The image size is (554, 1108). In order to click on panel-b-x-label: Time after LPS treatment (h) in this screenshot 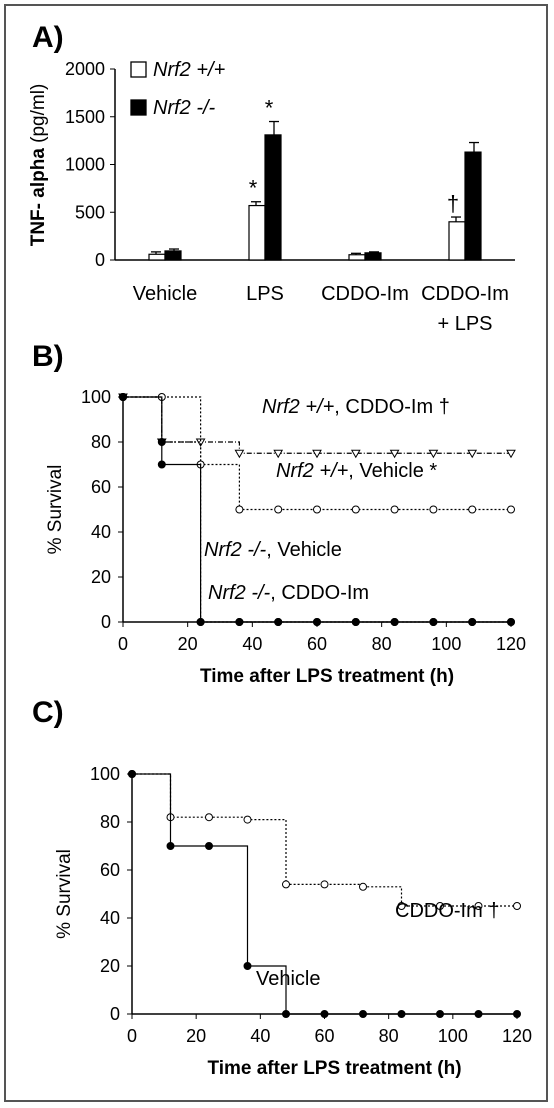, I will do `click(327, 676)`.